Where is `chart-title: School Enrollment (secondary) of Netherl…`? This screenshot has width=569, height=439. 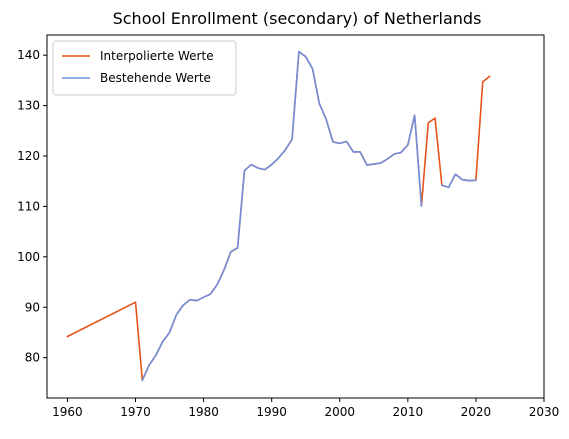
chart-title: School Enrollment (secondary) of Netherl… is located at coordinates (297, 18).